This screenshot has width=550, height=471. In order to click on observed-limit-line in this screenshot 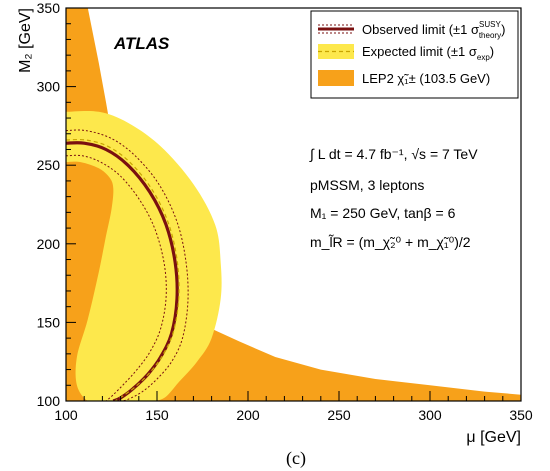, I will do `click(122, 271)`.